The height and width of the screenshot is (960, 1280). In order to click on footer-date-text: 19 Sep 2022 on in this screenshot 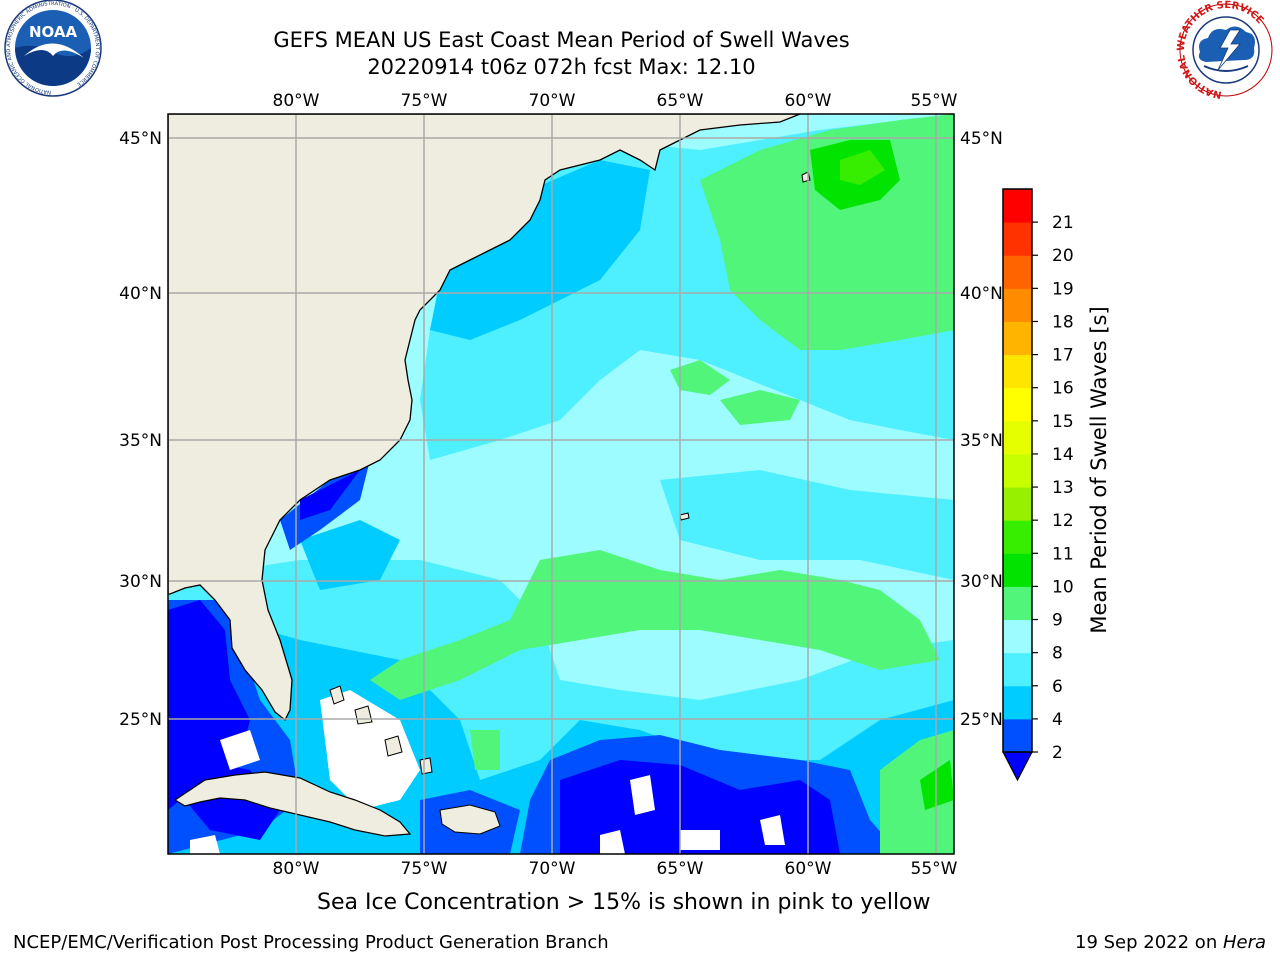, I will do `click(1149, 942)`.